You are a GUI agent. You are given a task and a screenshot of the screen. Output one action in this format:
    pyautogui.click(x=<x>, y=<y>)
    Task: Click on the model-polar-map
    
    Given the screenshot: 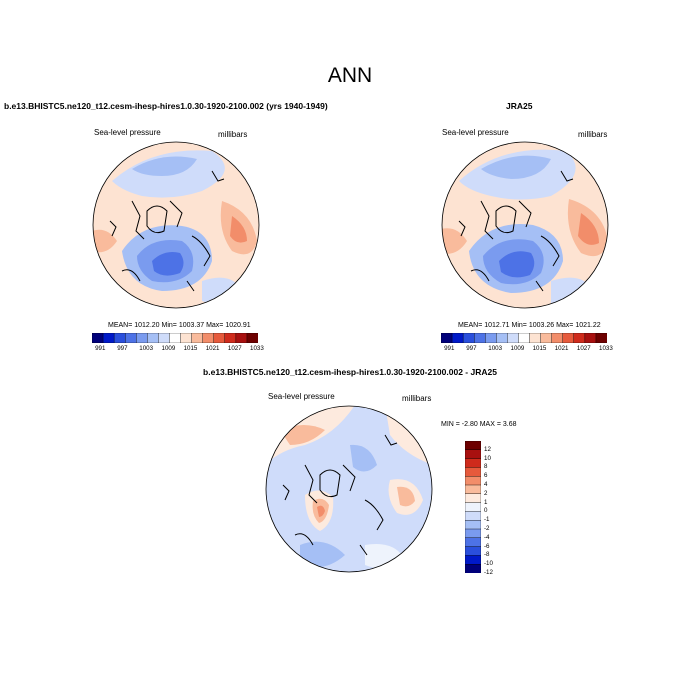 What is the action you would take?
    pyautogui.click(x=176, y=225)
    